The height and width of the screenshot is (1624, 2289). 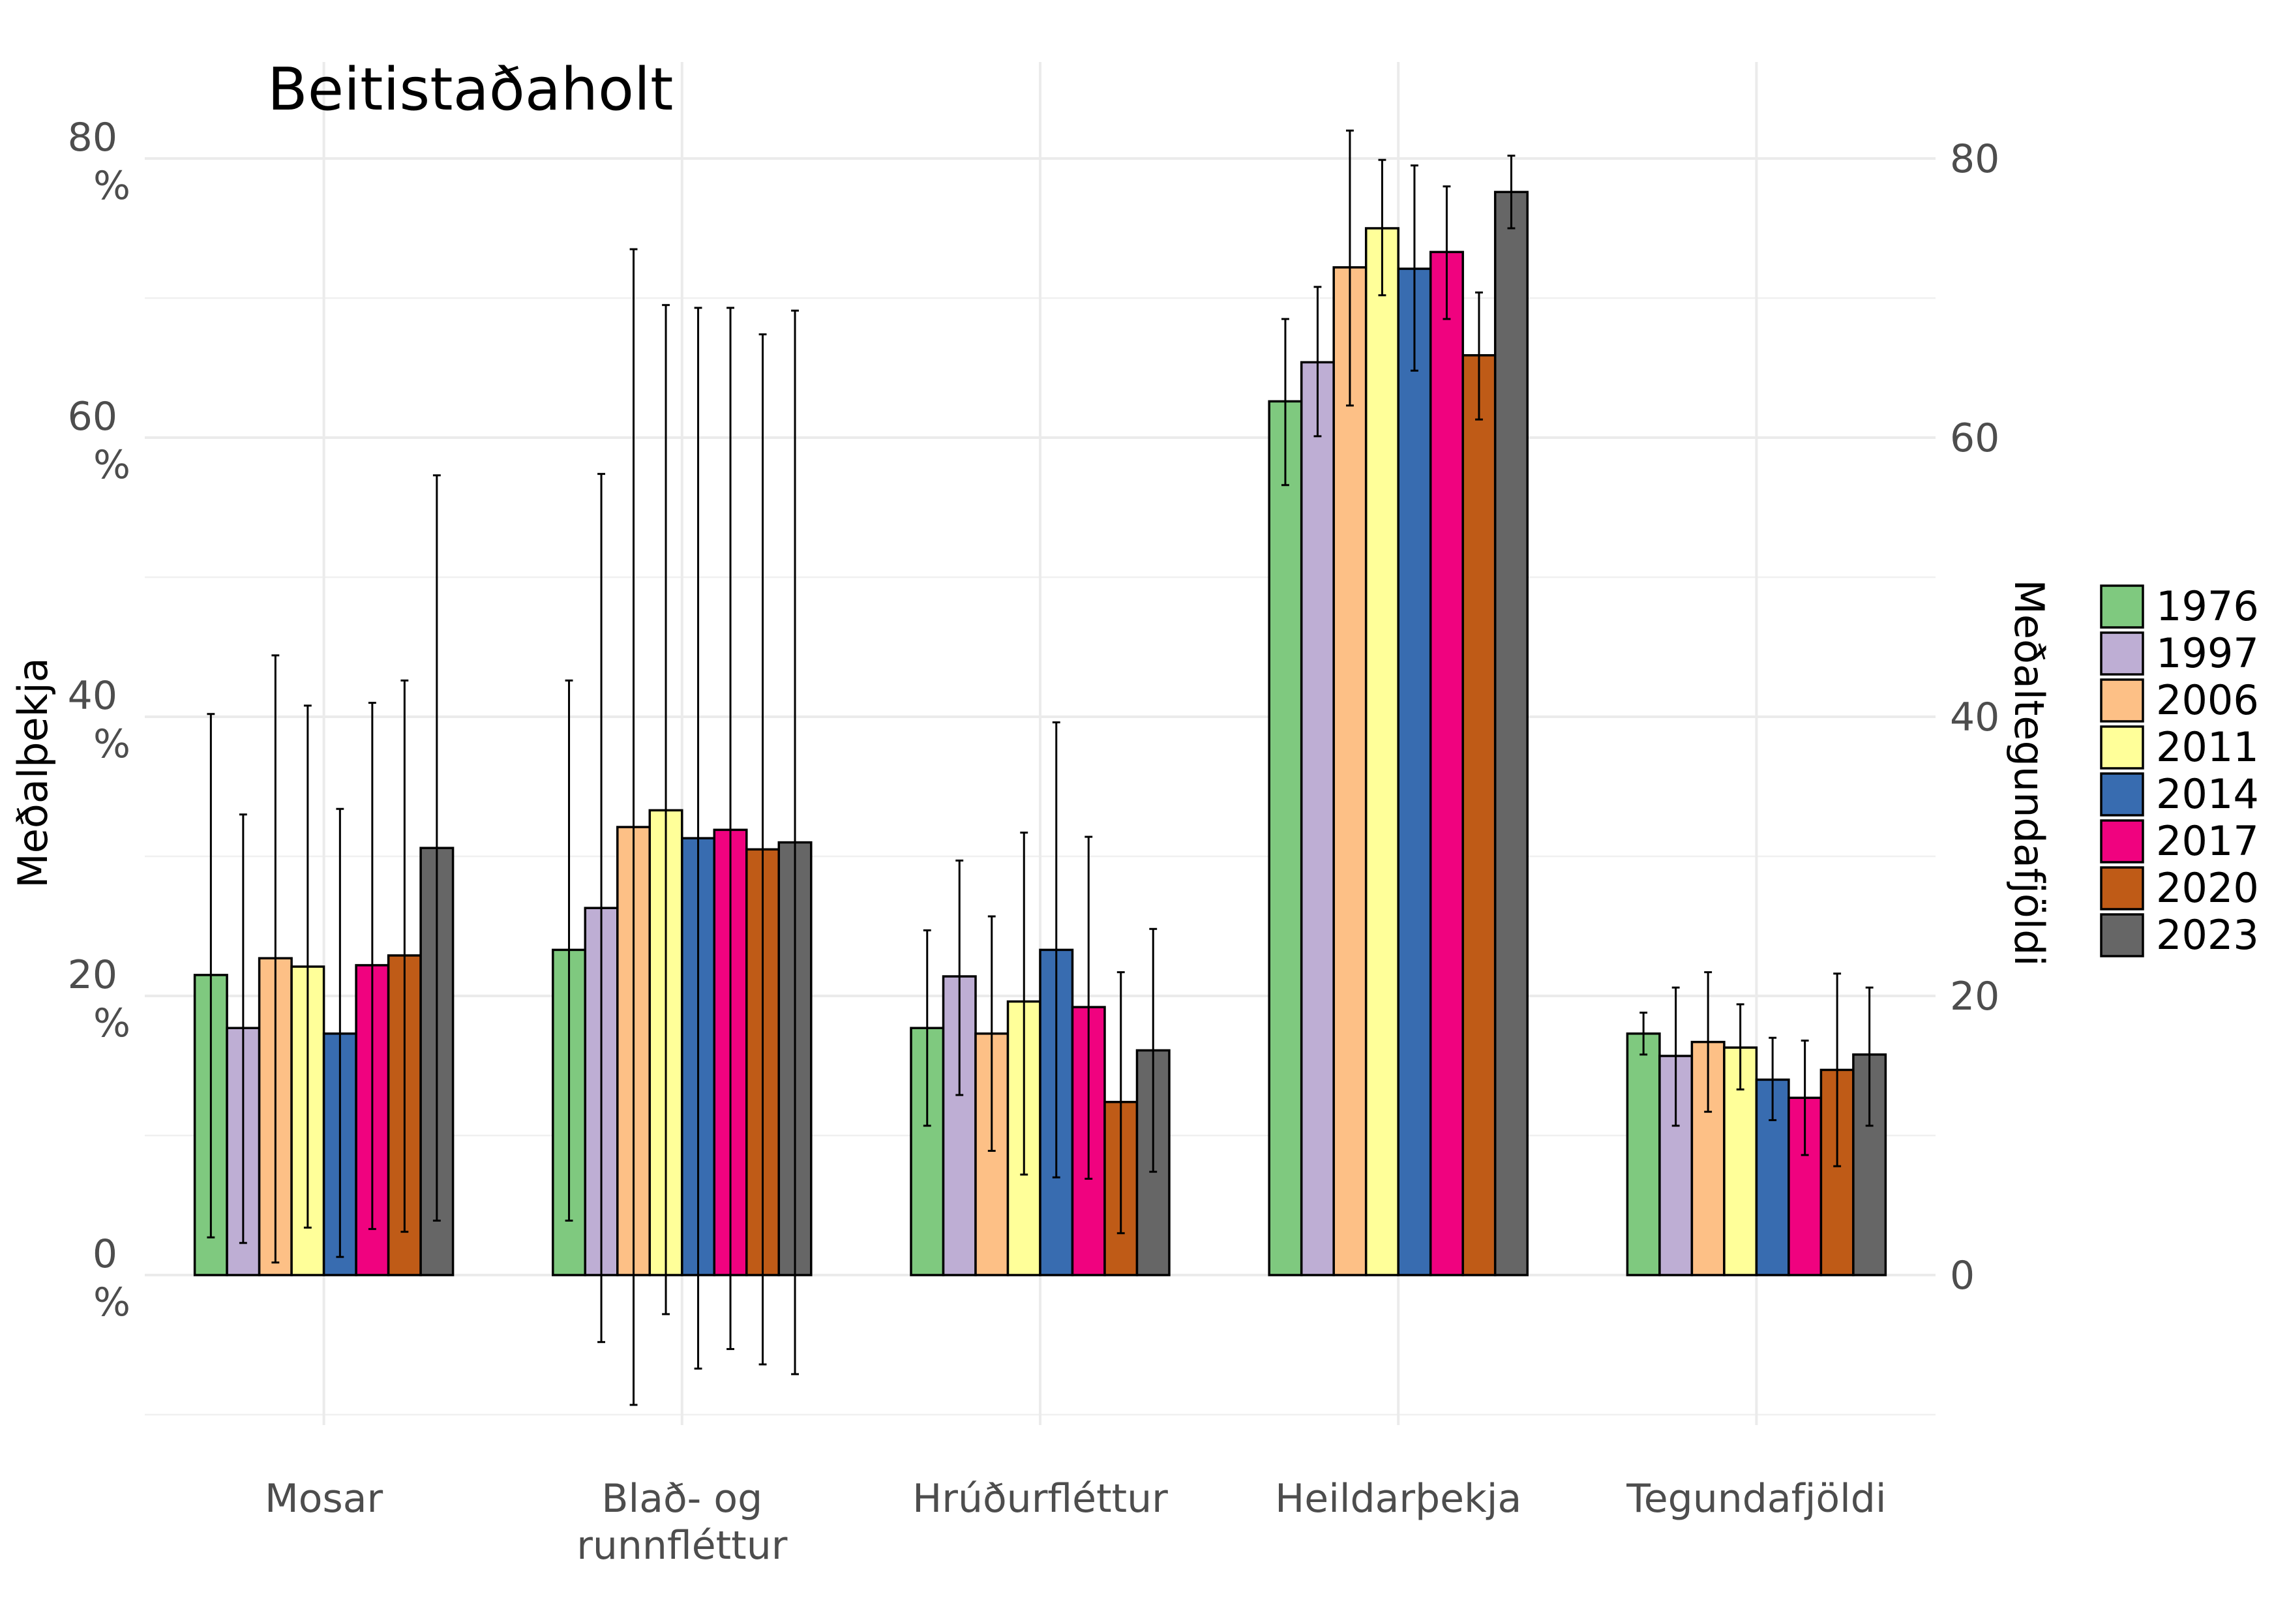 I want to click on x-tick-label: Blað- og, so click(x=682, y=1499).